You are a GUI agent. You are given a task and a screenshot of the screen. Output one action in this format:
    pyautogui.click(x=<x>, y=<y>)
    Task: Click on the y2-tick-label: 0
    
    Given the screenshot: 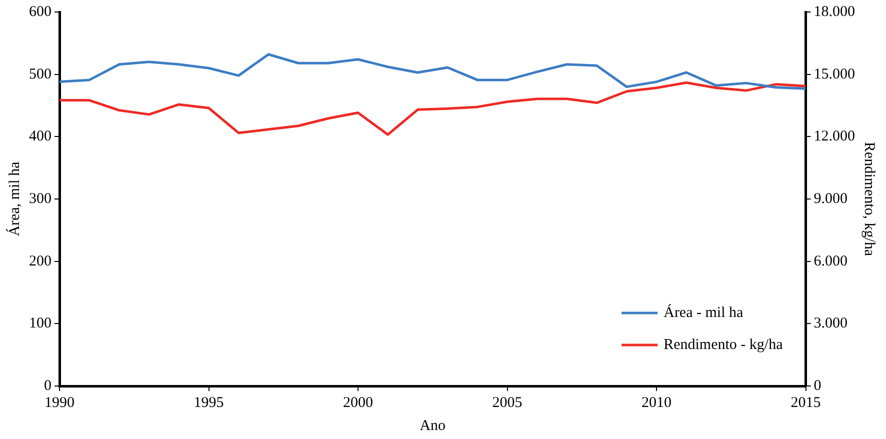 What is the action you would take?
    pyautogui.click(x=818, y=386)
    